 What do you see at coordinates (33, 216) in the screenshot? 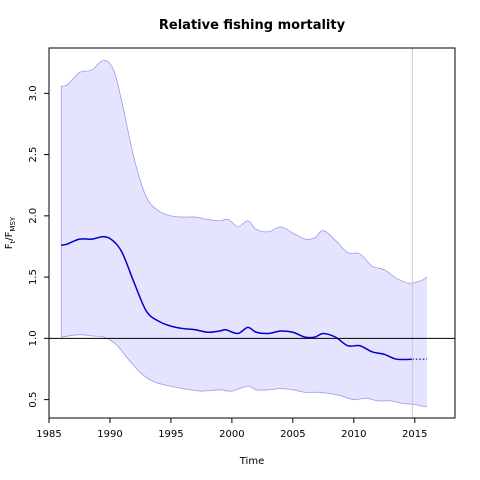
I see `y-tick-label: 2.0` at bounding box center [33, 216].